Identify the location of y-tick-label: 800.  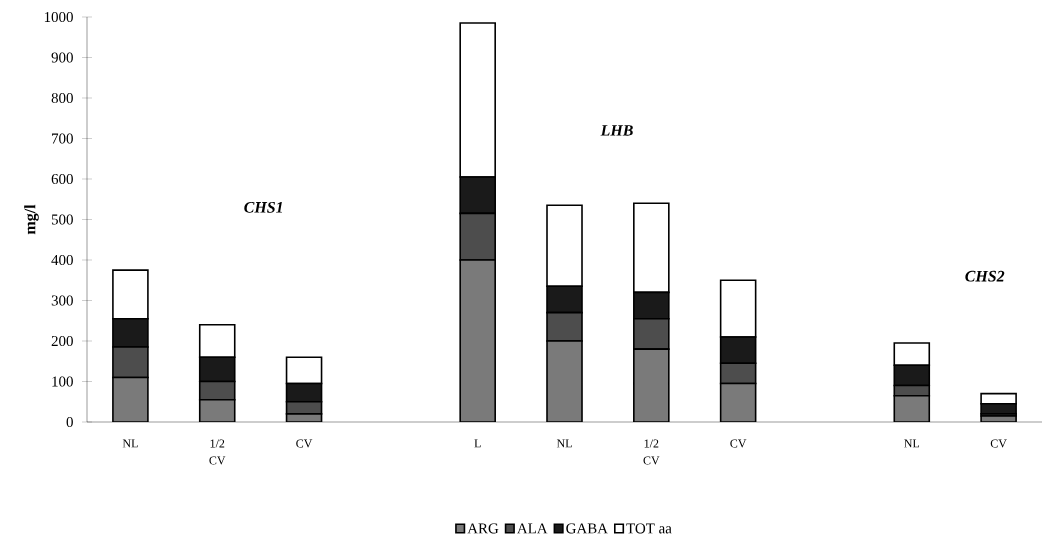
(62, 98).